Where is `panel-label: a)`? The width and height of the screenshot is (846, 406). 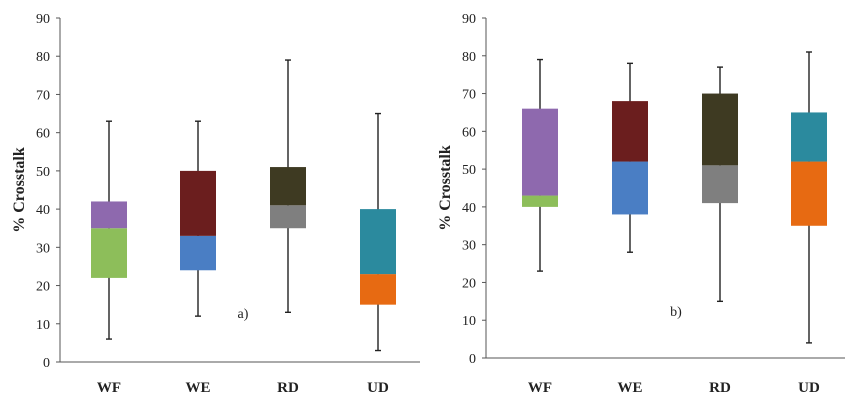
panel-label: a) is located at coordinates (243, 314).